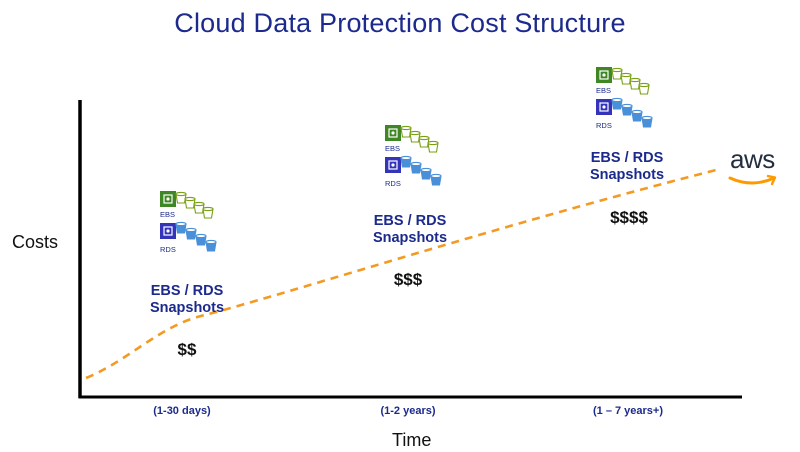  Describe the element at coordinates (408, 411) in the screenshot. I see `x-tick-stage-2: (1-2 years)` at that location.